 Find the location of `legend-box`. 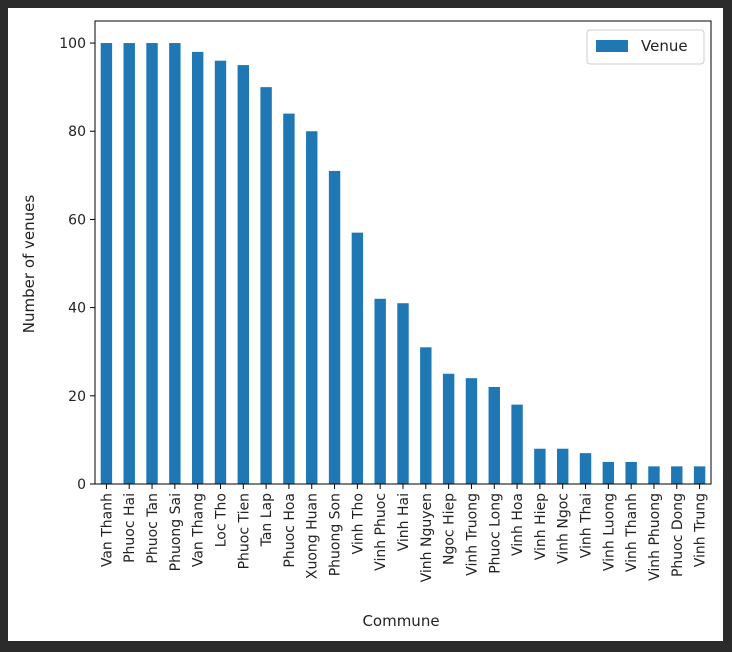

legend-box is located at coordinates (645, 47).